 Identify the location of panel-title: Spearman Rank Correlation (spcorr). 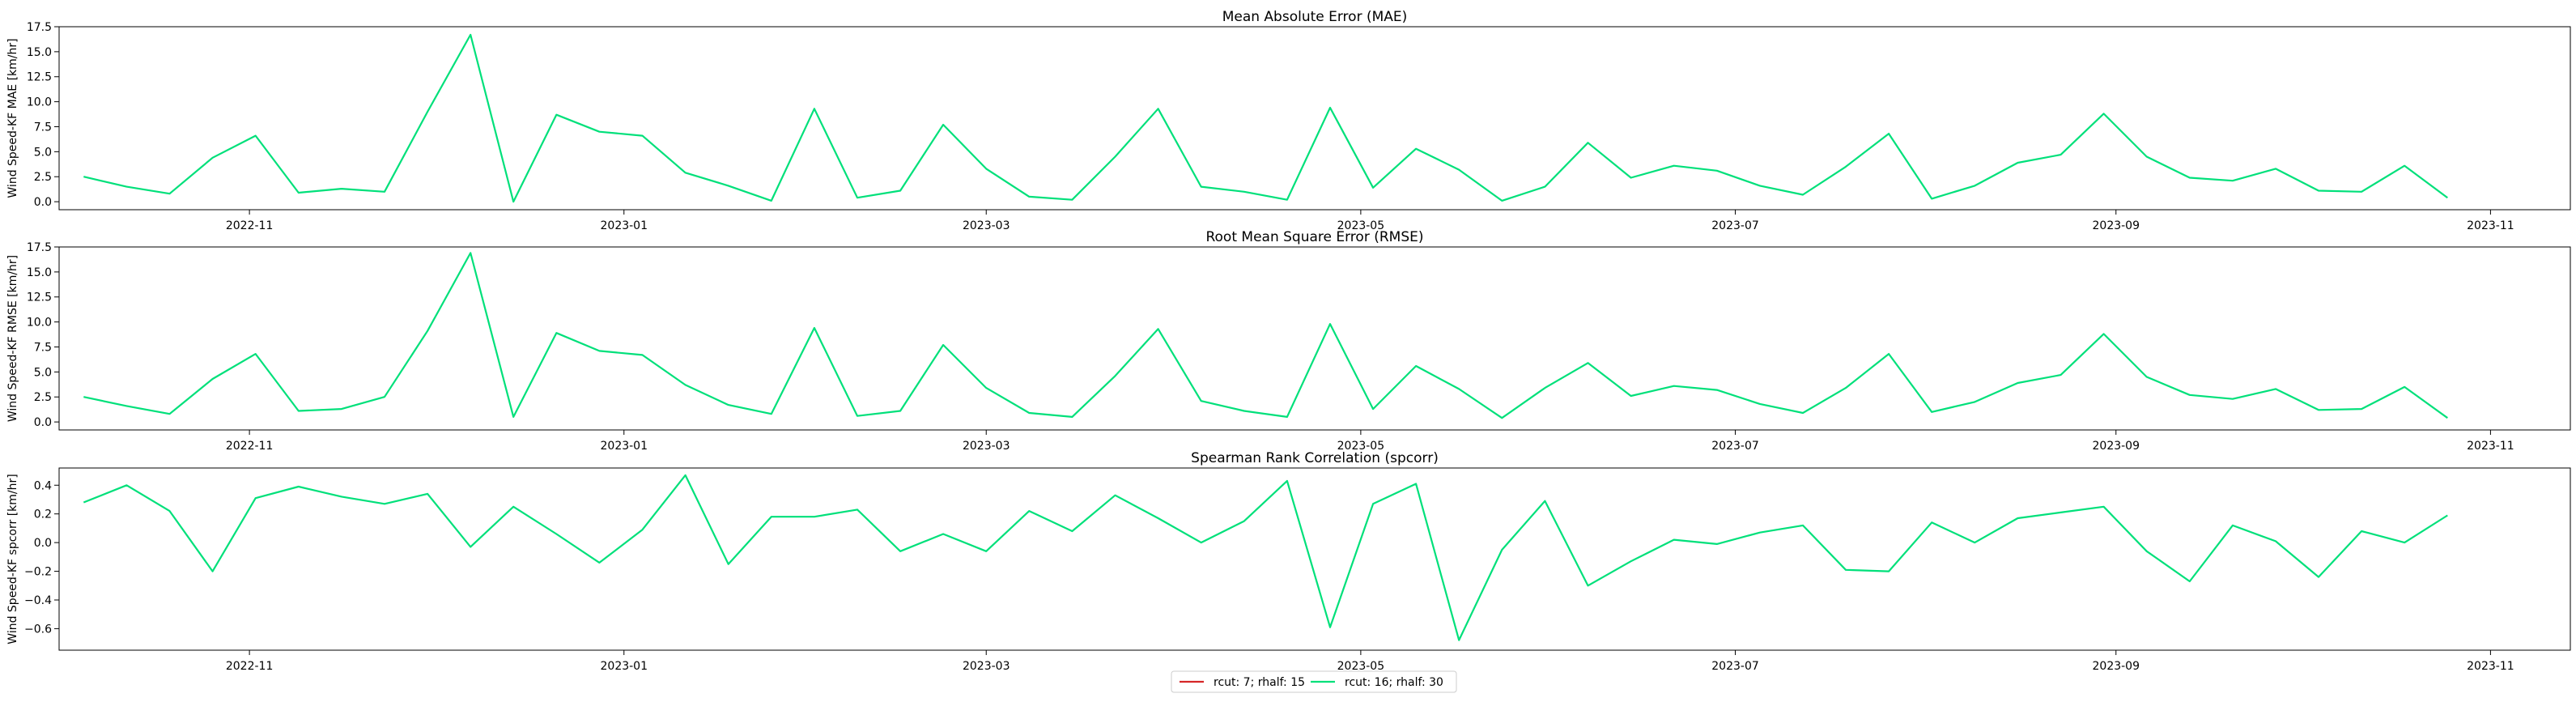
(1315, 458).